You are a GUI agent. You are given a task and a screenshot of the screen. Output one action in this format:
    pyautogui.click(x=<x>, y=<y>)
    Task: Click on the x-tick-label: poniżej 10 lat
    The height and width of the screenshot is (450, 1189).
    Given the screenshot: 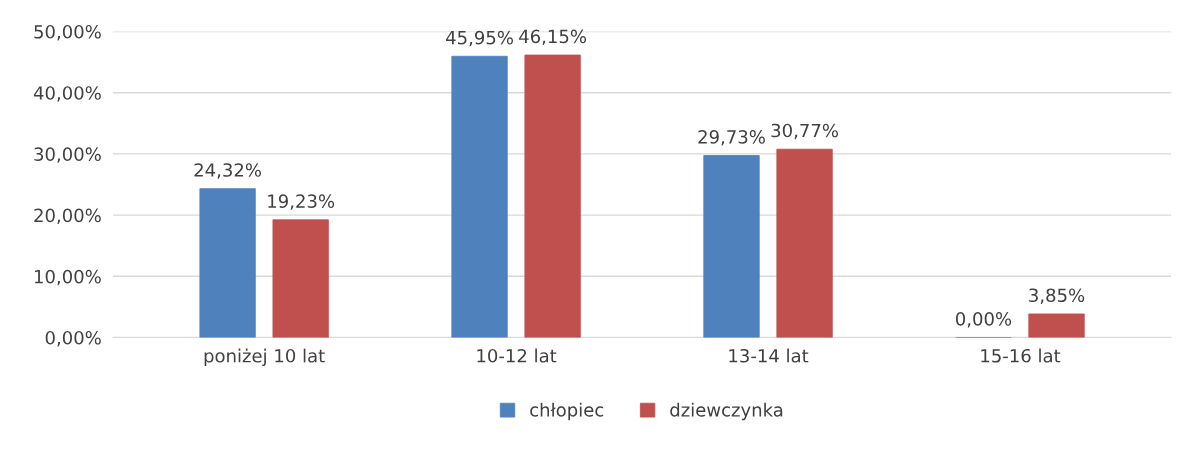 What is the action you would take?
    pyautogui.click(x=264, y=357)
    